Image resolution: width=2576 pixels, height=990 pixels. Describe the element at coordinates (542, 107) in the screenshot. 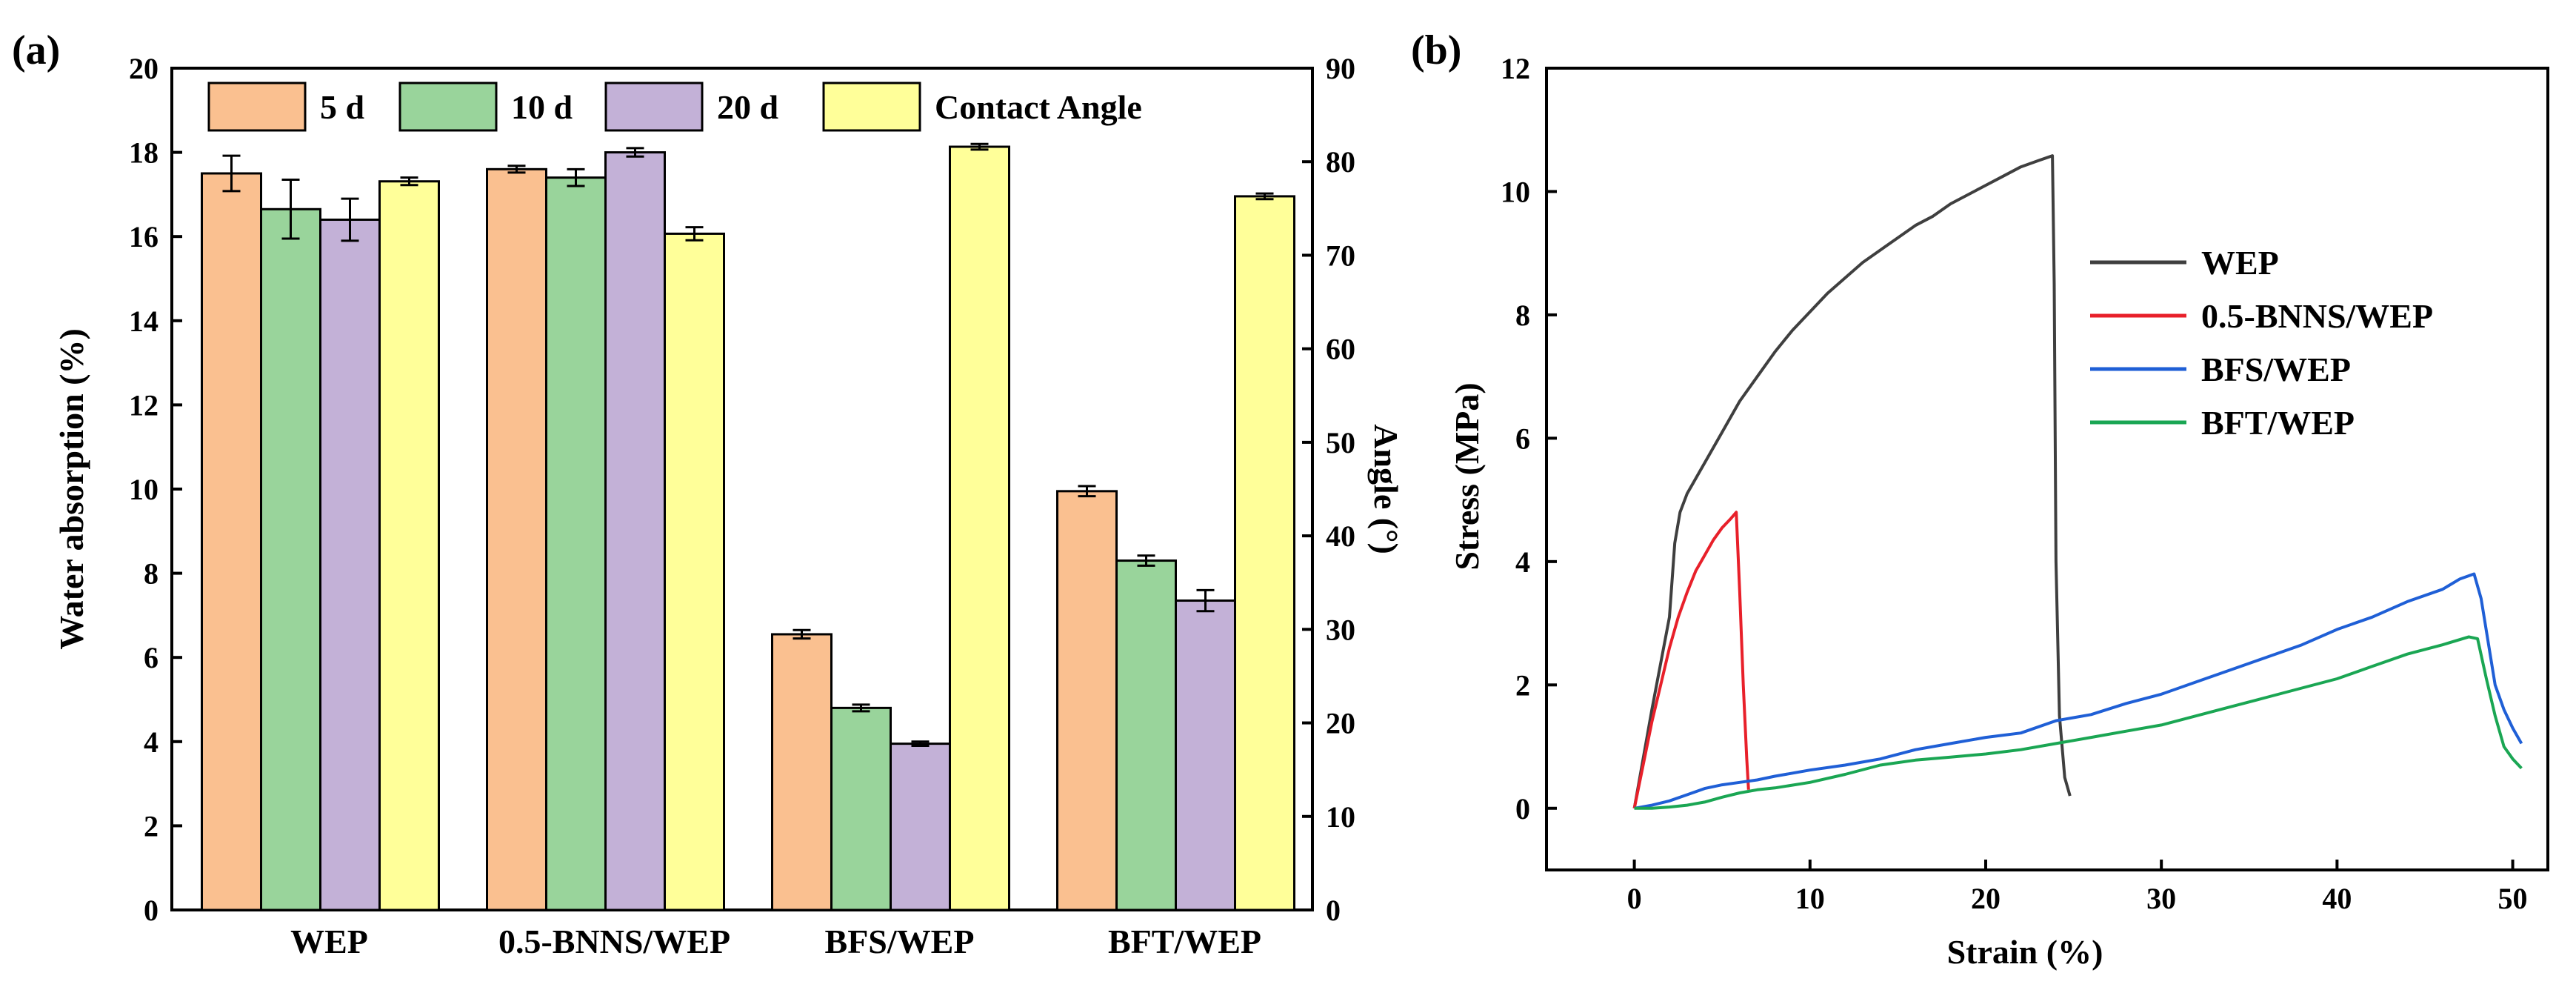

I see `legend-label: 10 d` at that location.